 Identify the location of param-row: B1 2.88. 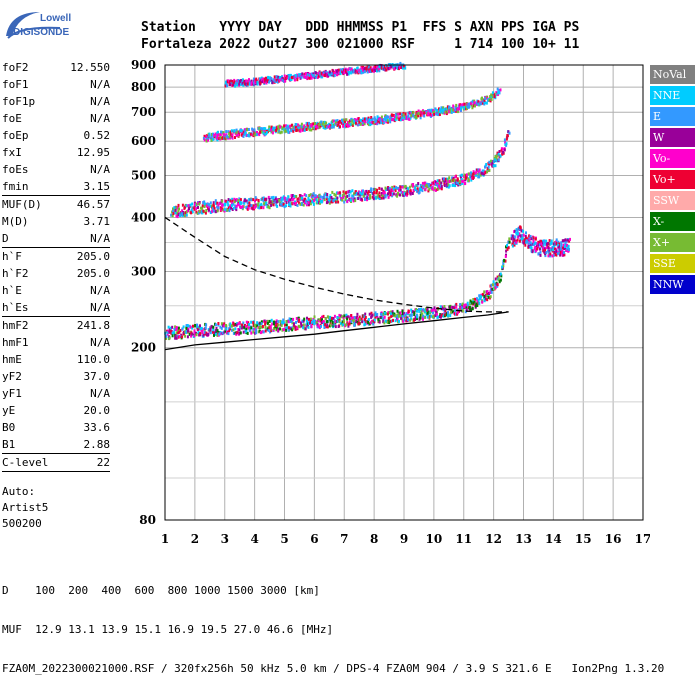
(56, 444).